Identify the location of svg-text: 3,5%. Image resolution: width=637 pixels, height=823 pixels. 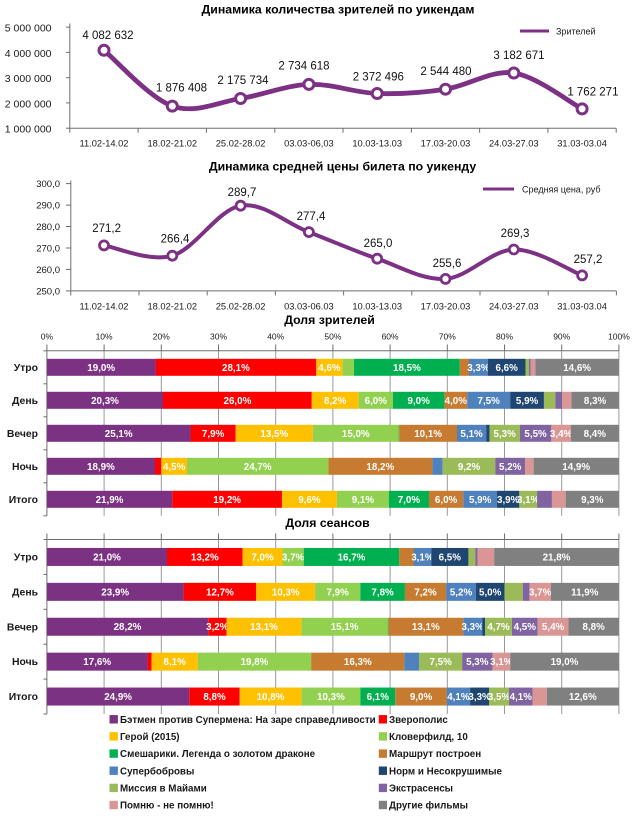
(499, 697).